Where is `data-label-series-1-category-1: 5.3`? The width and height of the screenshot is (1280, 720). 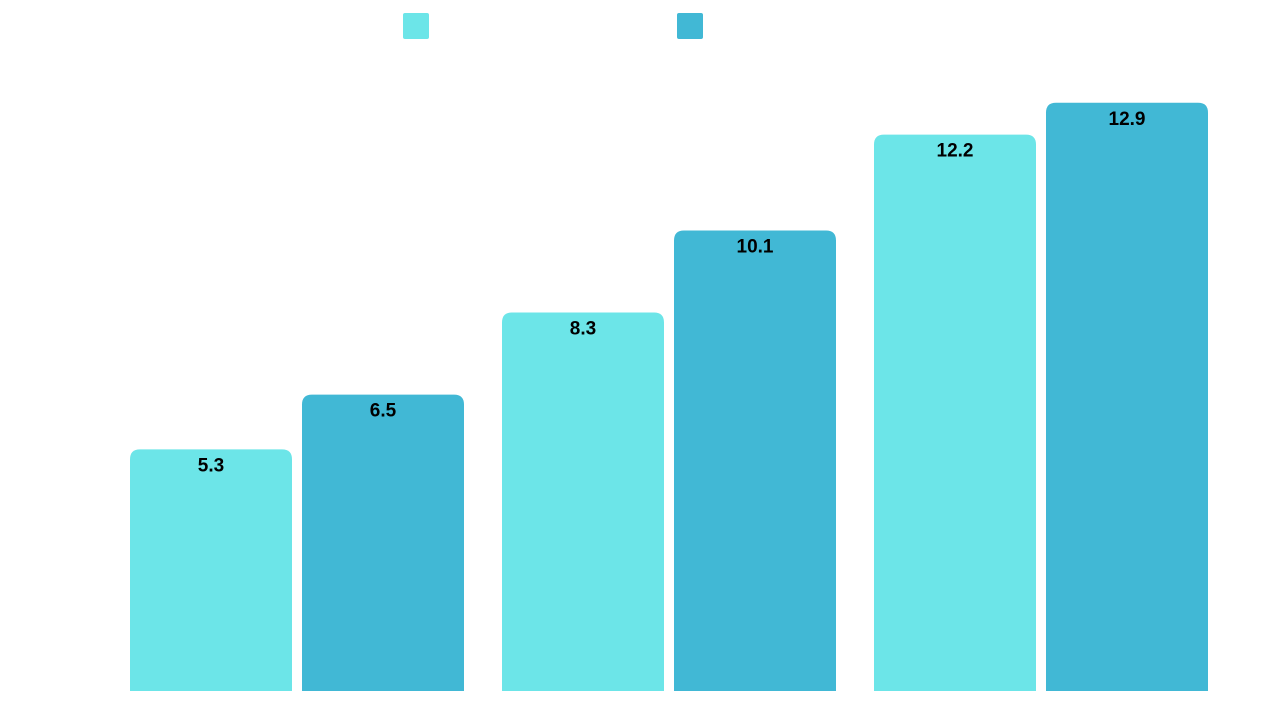 data-label-series-1-category-1: 5.3 is located at coordinates (211, 465).